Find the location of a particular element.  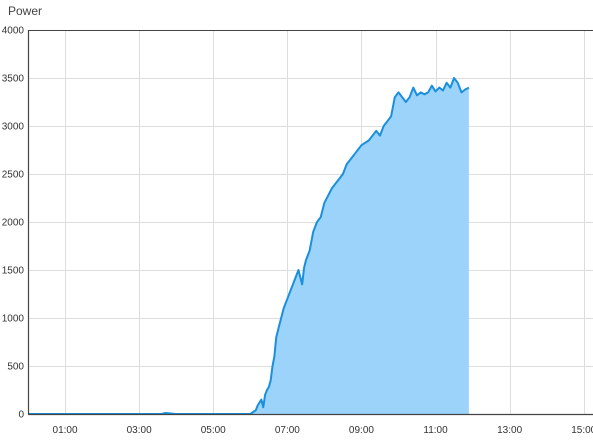

y-tick-label: 2000 is located at coordinates (13, 223).